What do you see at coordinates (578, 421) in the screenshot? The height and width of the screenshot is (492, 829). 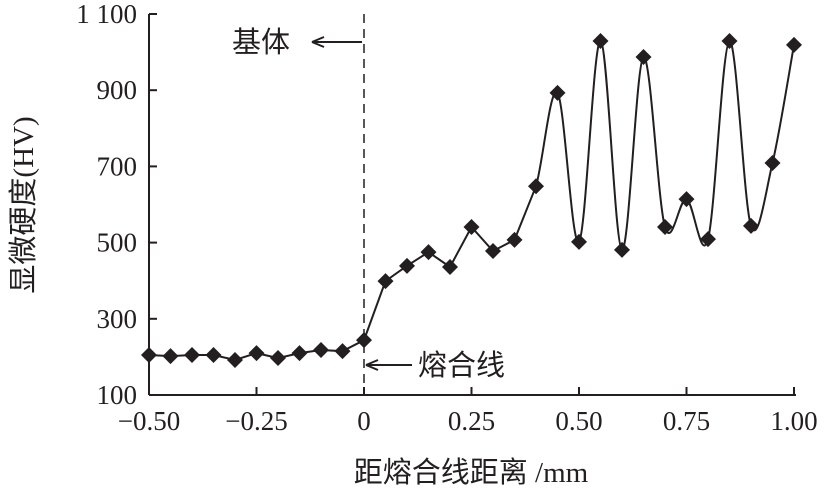 I see `x-tick-label: 0.50` at bounding box center [578, 421].